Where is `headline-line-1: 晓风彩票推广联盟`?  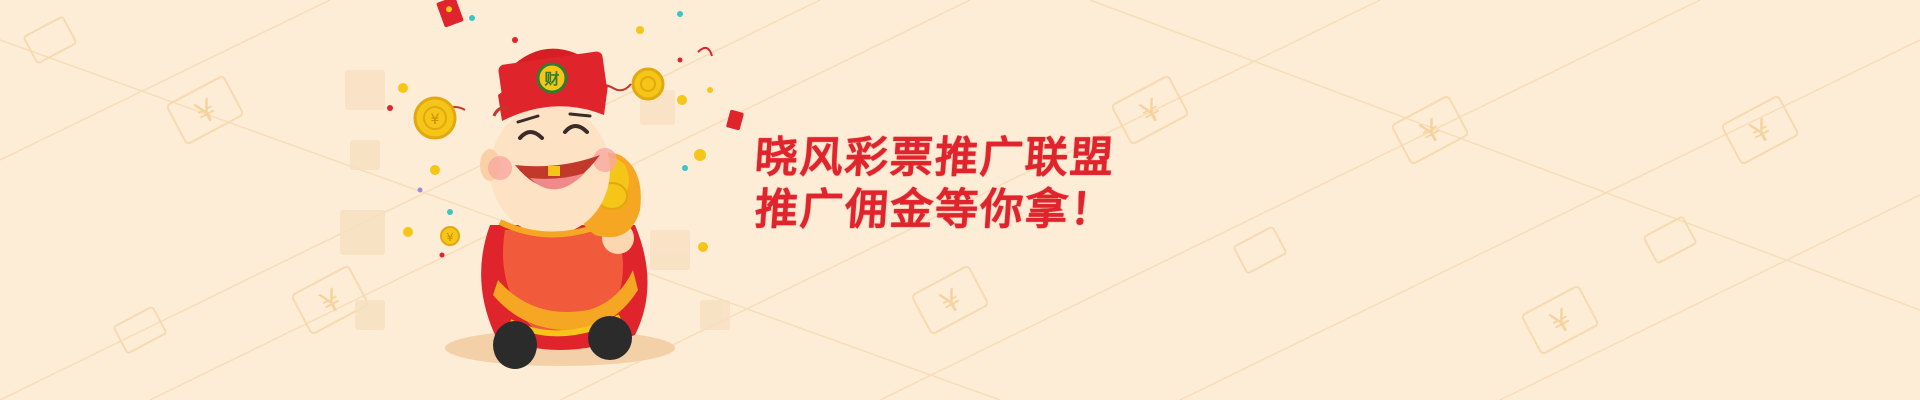
headline-line-1: 晓风彩票推广联盟 is located at coordinates (935, 158).